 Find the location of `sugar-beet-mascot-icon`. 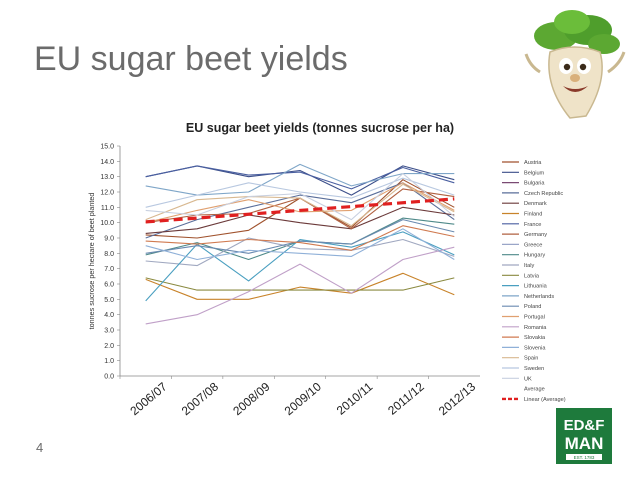

sugar-beet-mascot-icon is located at coordinates (575, 64).